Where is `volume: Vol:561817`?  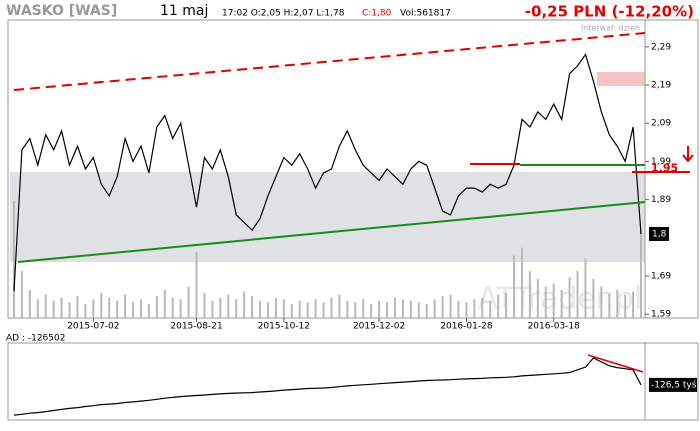 volume: Vol:561817 is located at coordinates (425, 14).